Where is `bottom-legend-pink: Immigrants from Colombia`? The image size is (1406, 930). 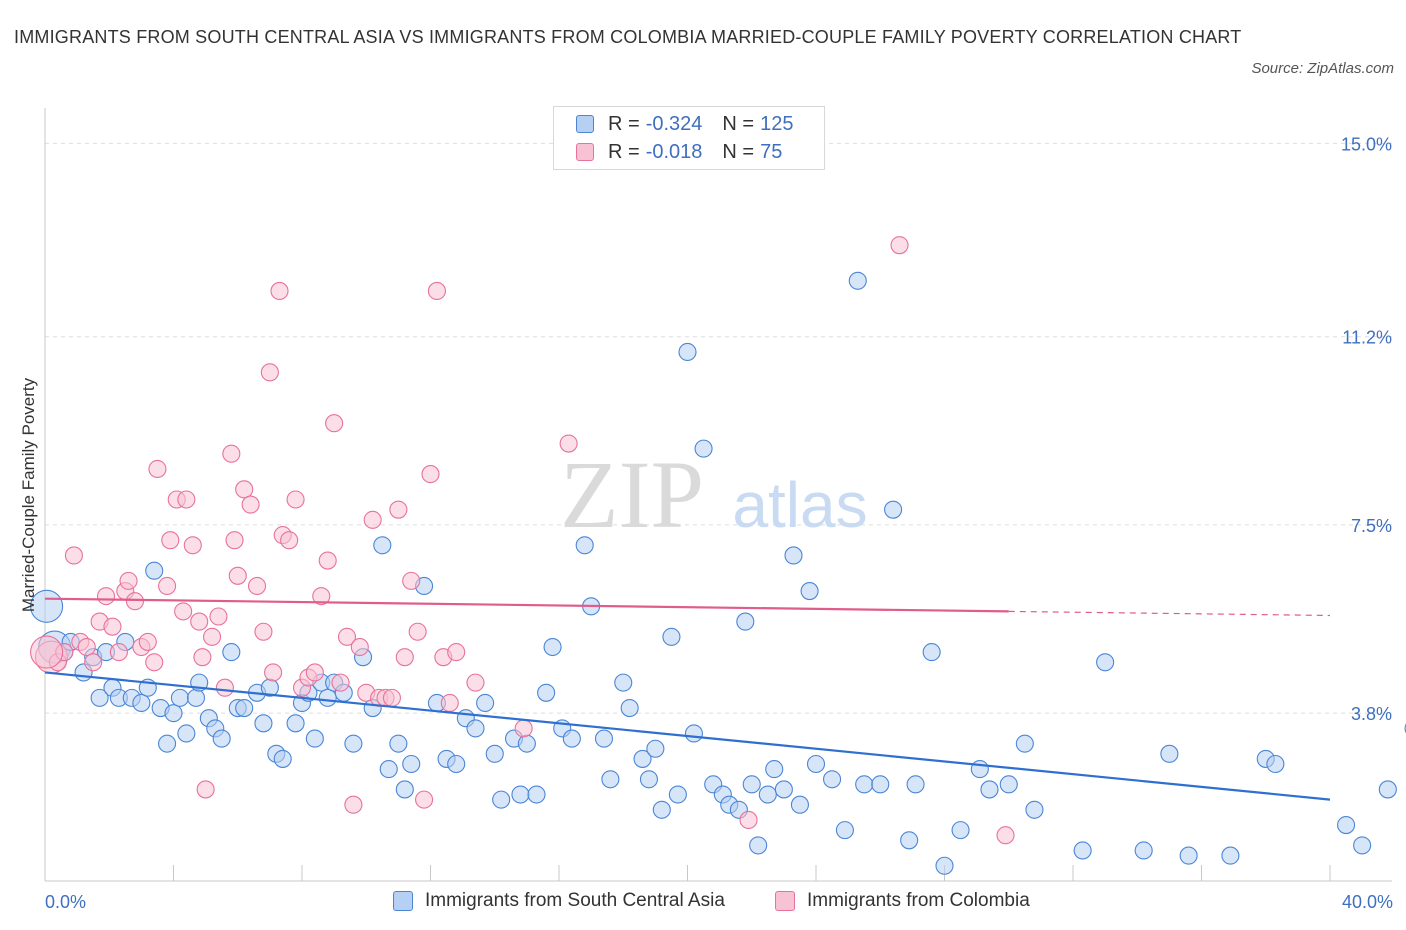
bottom-legend-pink: Immigrants from Colombia is located at coordinates (902, 901).